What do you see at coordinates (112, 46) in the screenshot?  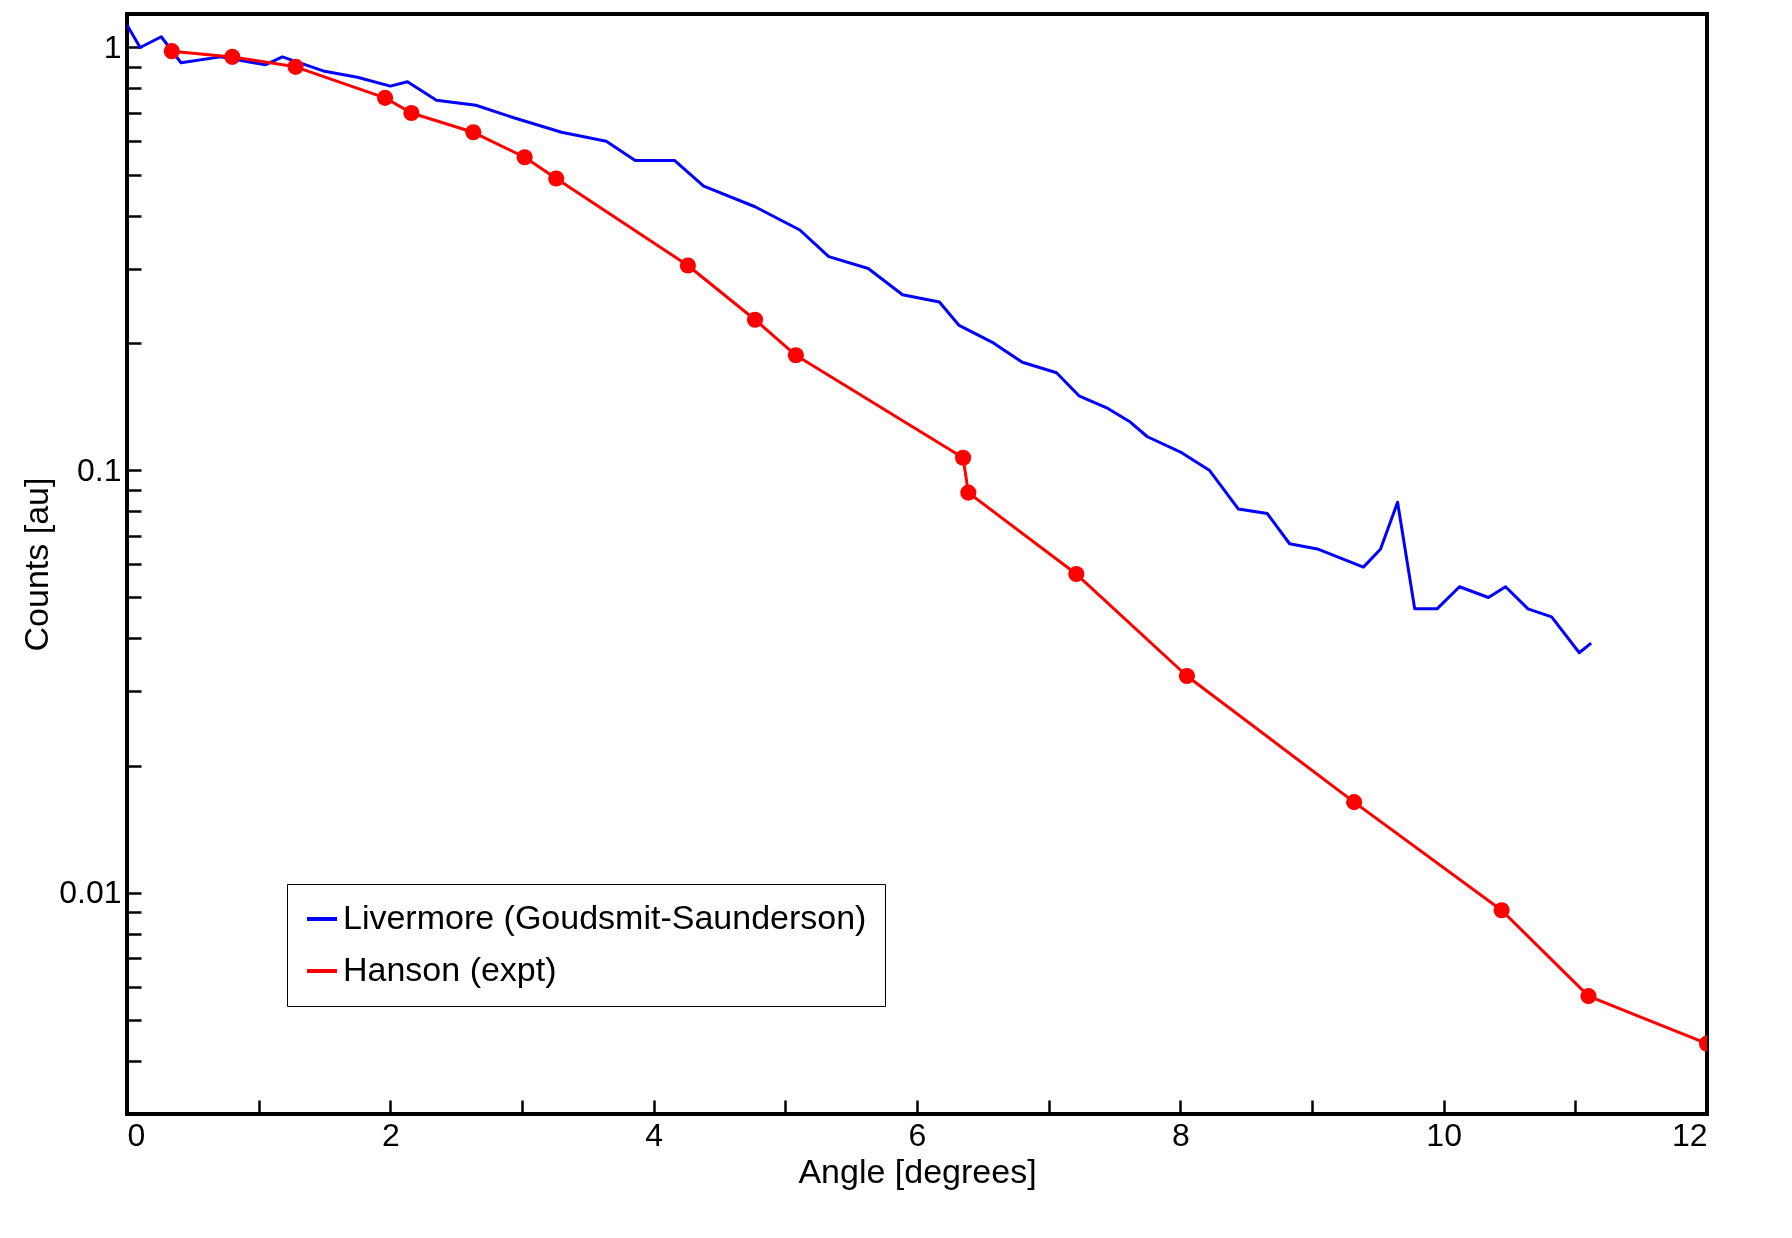 I see `y-tick-label: 1` at bounding box center [112, 46].